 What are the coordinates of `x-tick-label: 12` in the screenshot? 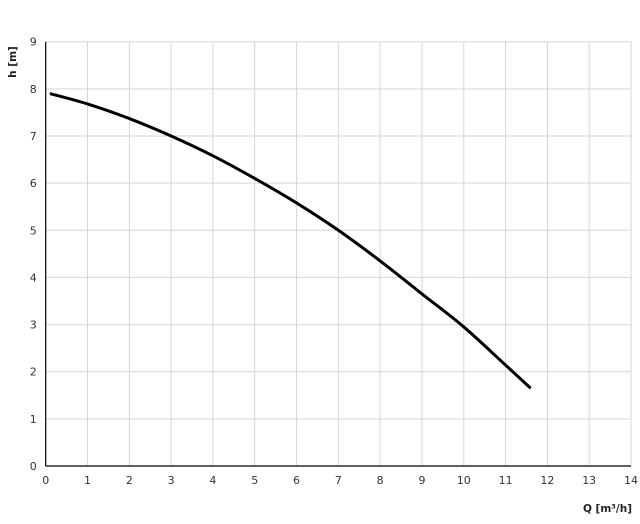 It's located at (547, 480).